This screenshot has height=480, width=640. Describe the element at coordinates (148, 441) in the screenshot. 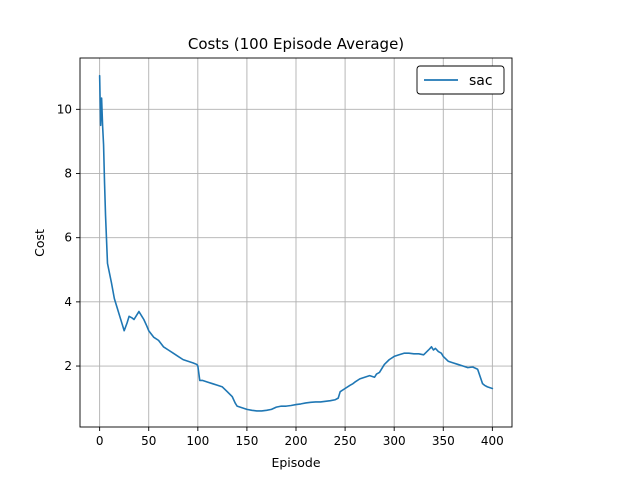

I see `x-tick-label: 50` at that location.